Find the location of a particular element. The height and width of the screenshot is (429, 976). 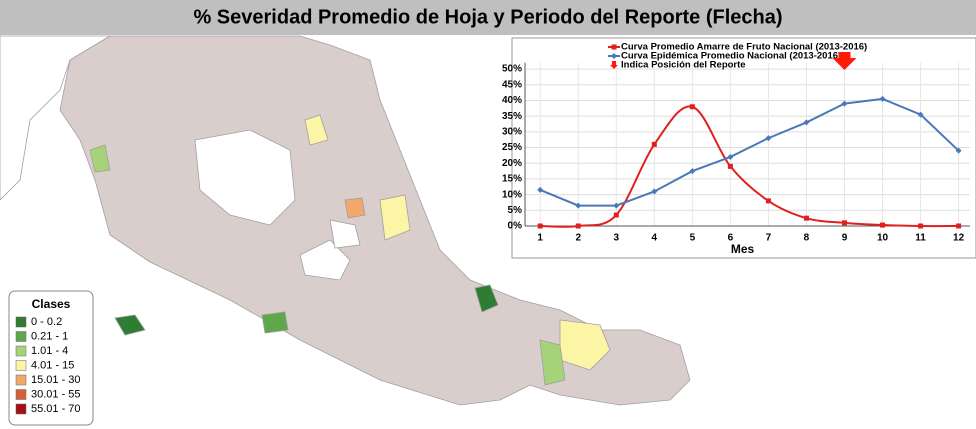

x-tick-label: 12 is located at coordinates (959, 238).